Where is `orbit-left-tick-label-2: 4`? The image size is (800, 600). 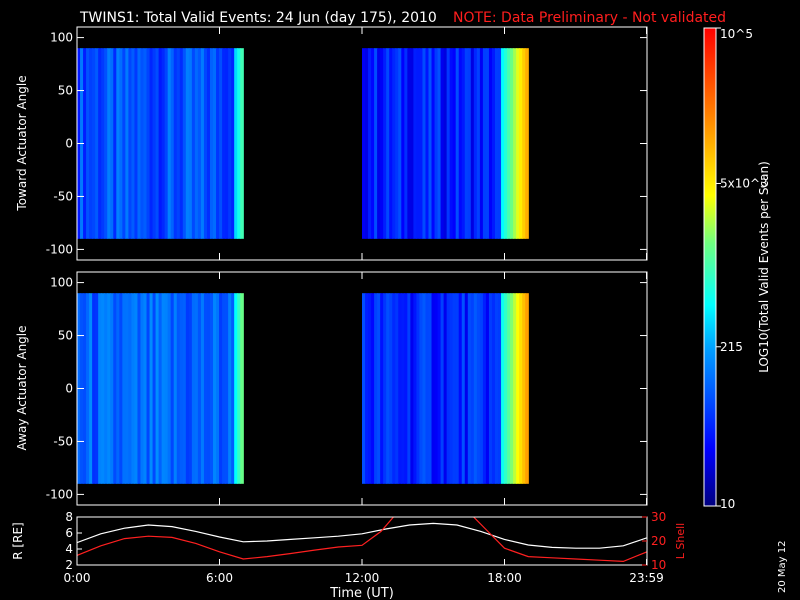 orbit-left-tick-label-2: 4 is located at coordinates (69, 549).